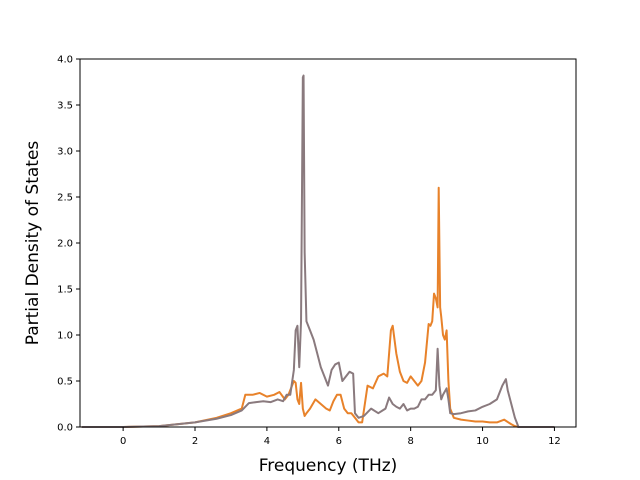 The image size is (640, 480). What do you see at coordinates (195, 441) in the screenshot?
I see `x-tick-label: 2` at bounding box center [195, 441].